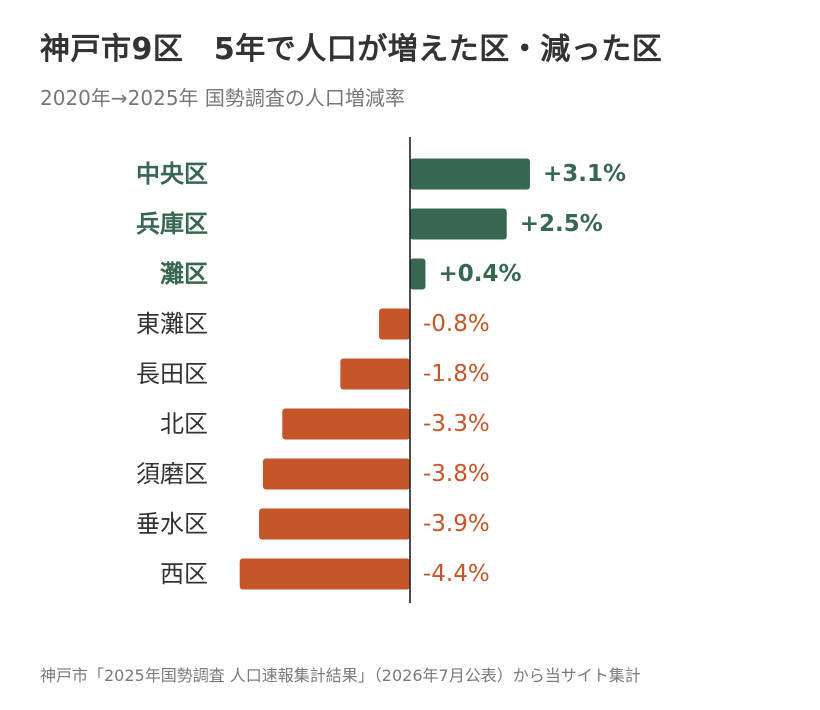 This screenshot has height=710, width=820. What do you see at coordinates (456, 424) in the screenshot?
I see `value-label: -3.3%` at bounding box center [456, 424].